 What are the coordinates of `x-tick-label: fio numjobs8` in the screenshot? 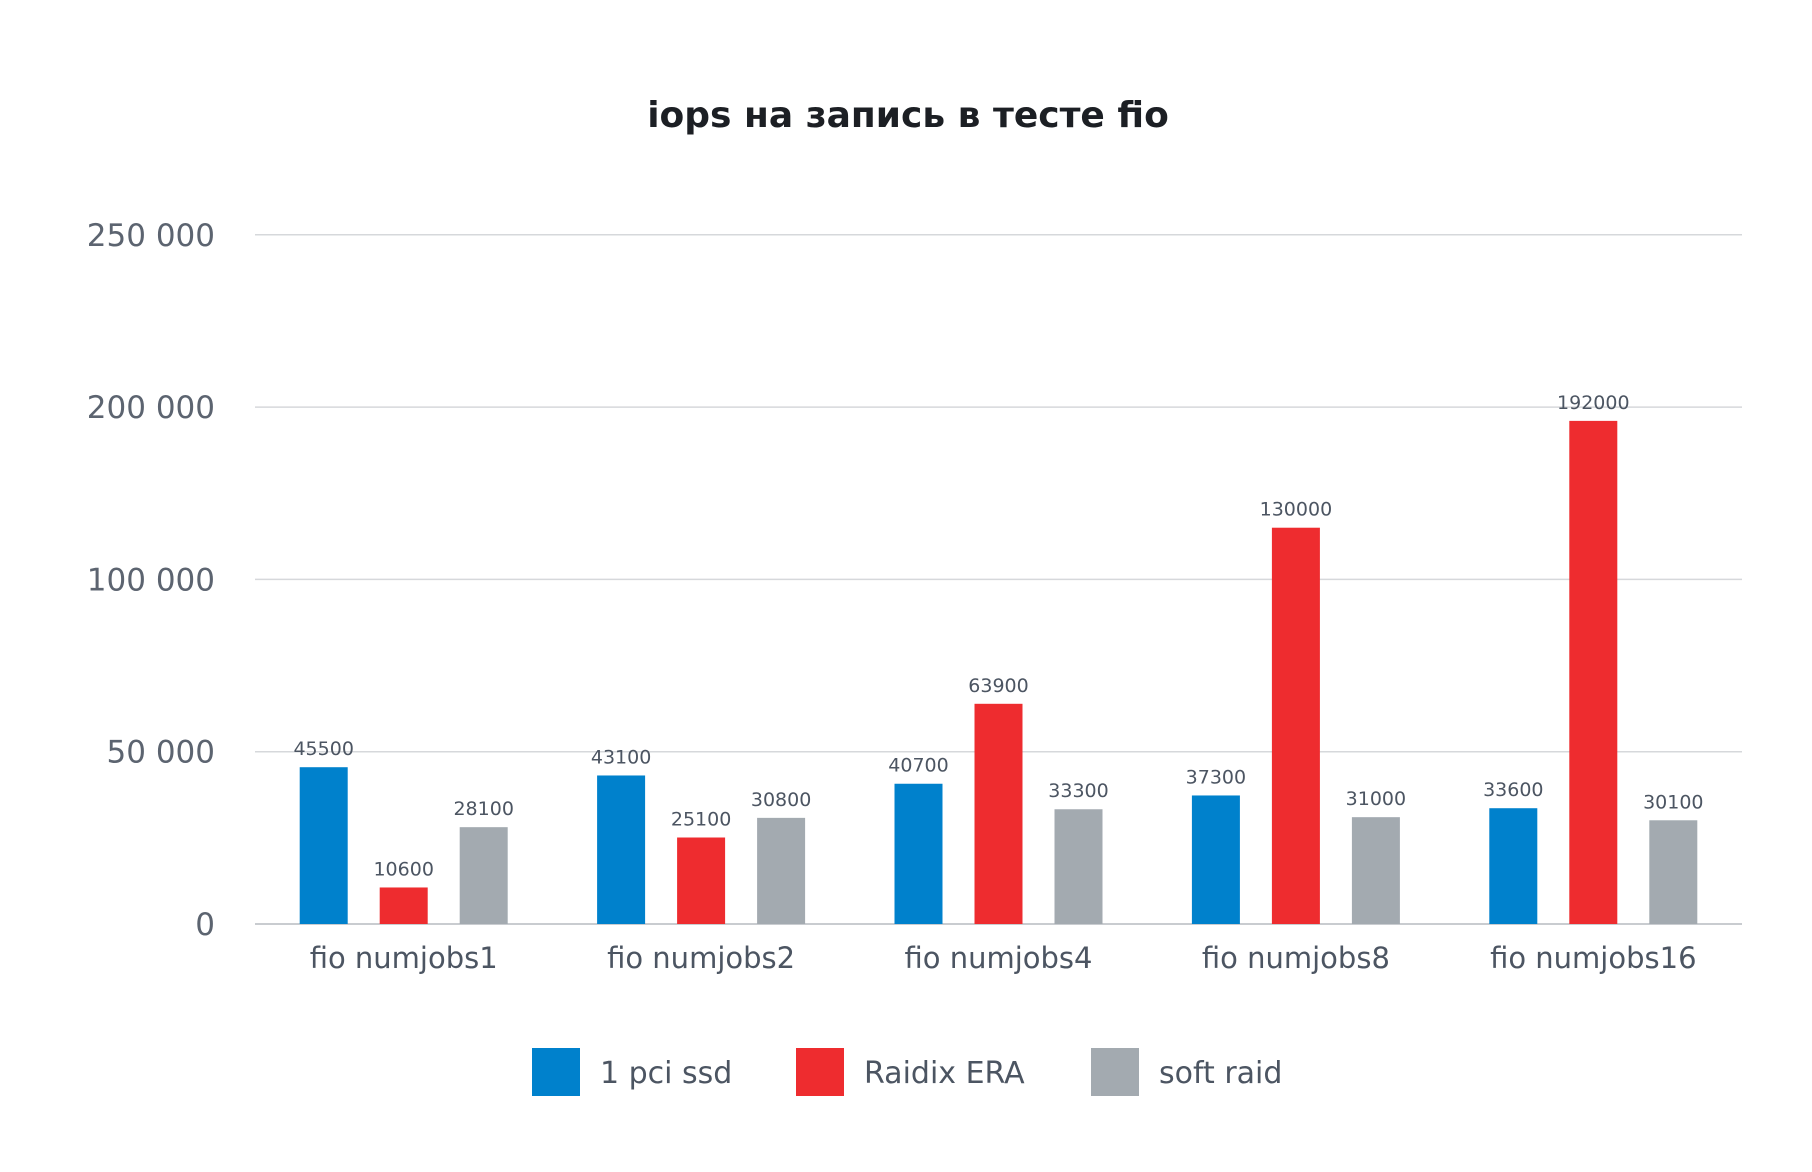 It's located at (1296, 958).